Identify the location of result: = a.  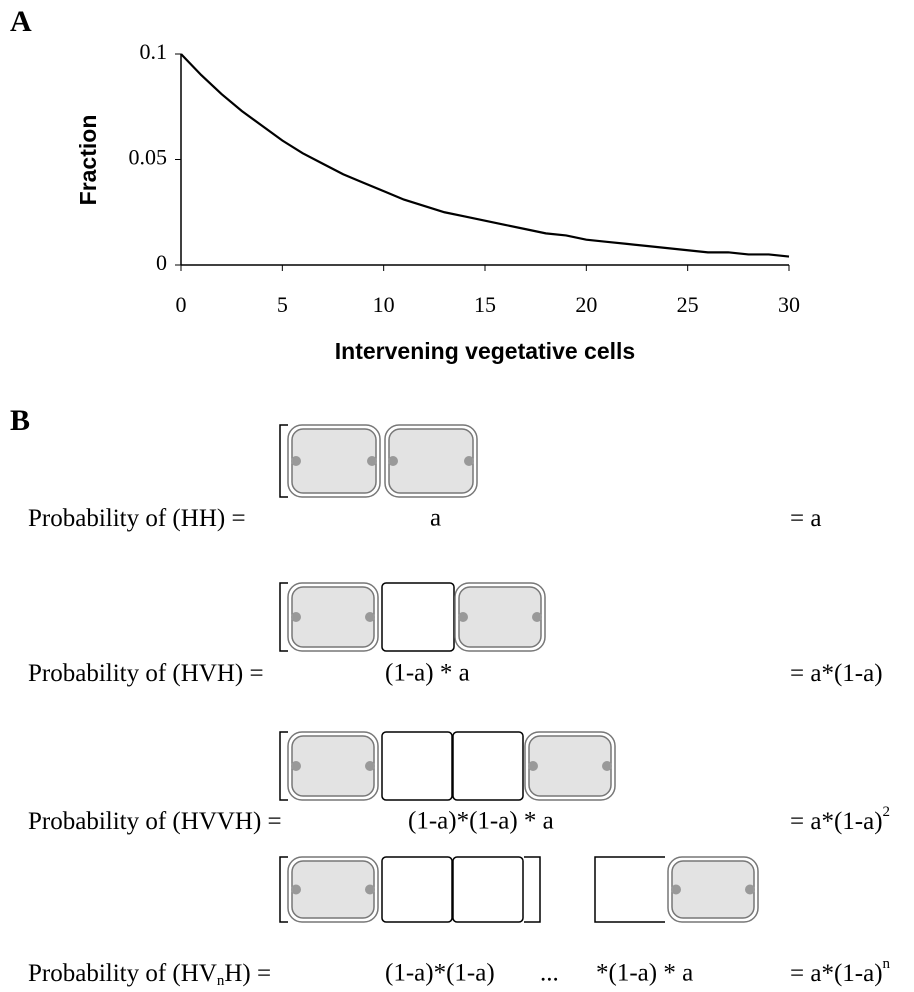
(805, 518).